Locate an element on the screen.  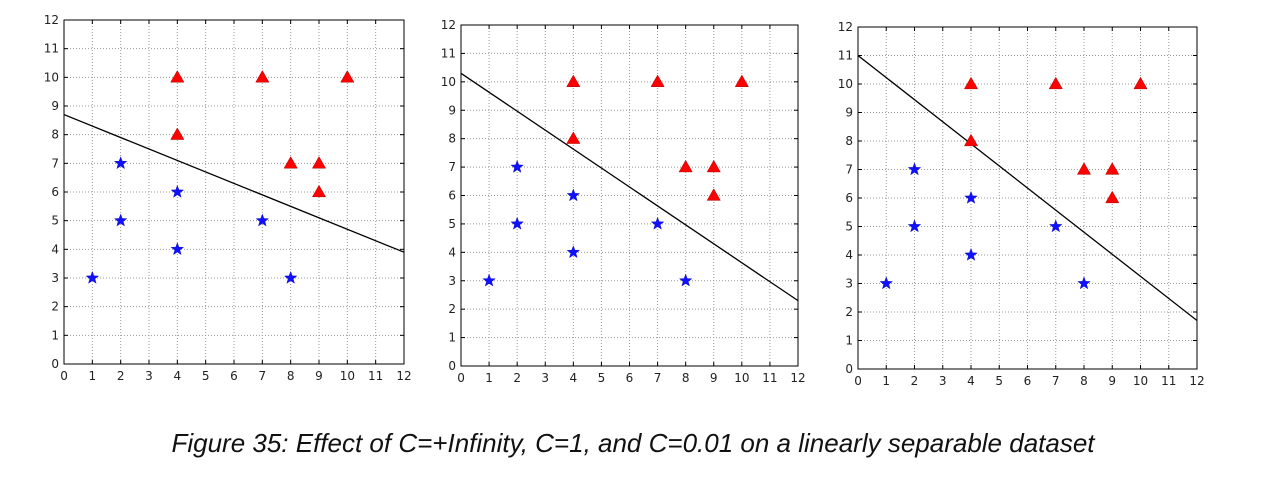
x-tick-label: 10 is located at coordinates (347, 376).